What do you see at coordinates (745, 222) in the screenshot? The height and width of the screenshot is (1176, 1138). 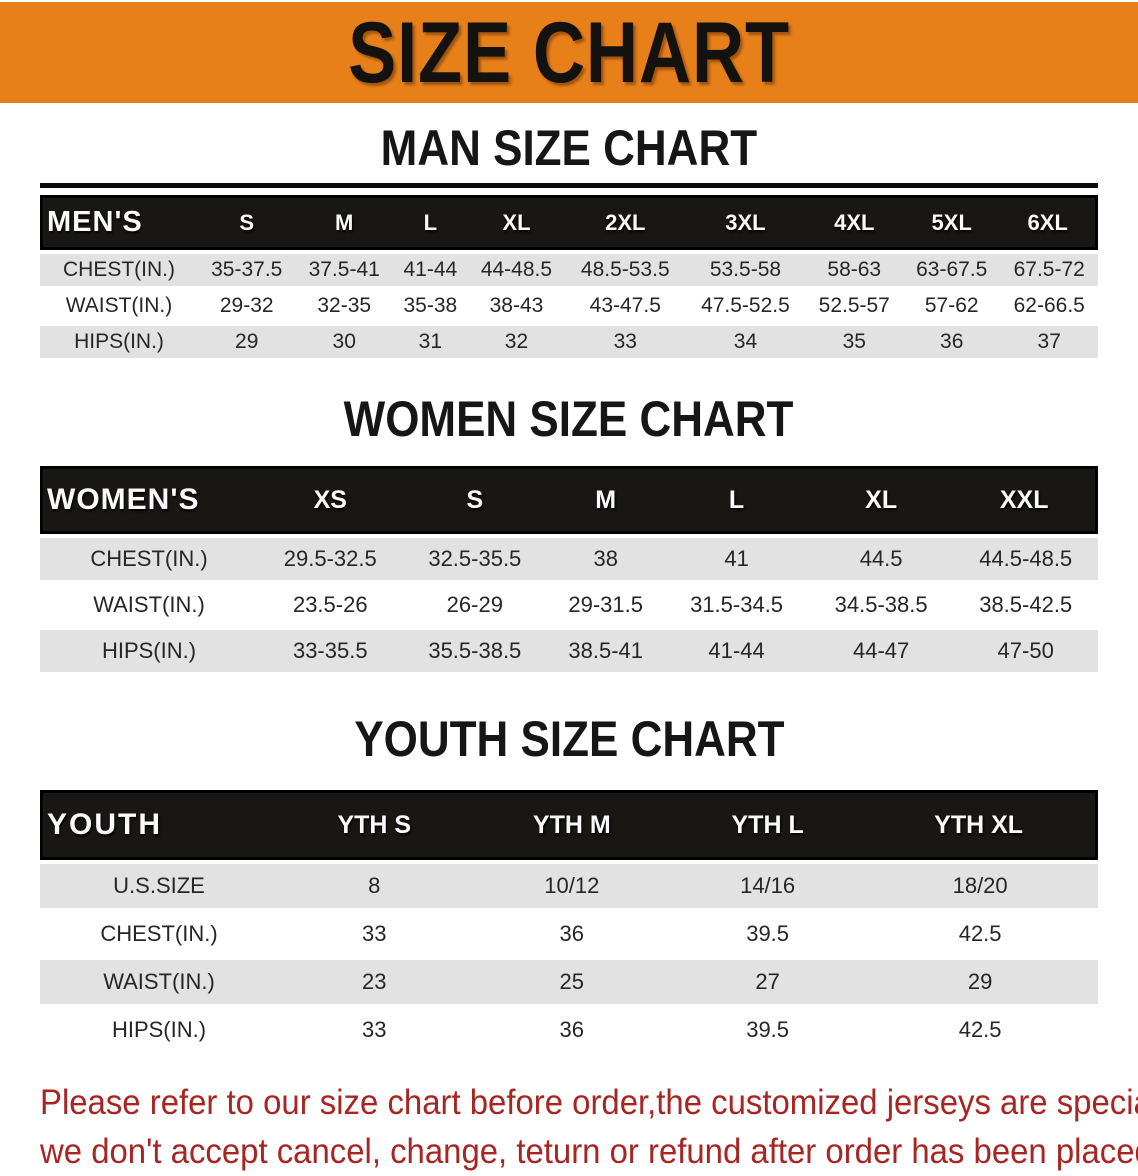 I see `size-column-header: 3XL` at bounding box center [745, 222].